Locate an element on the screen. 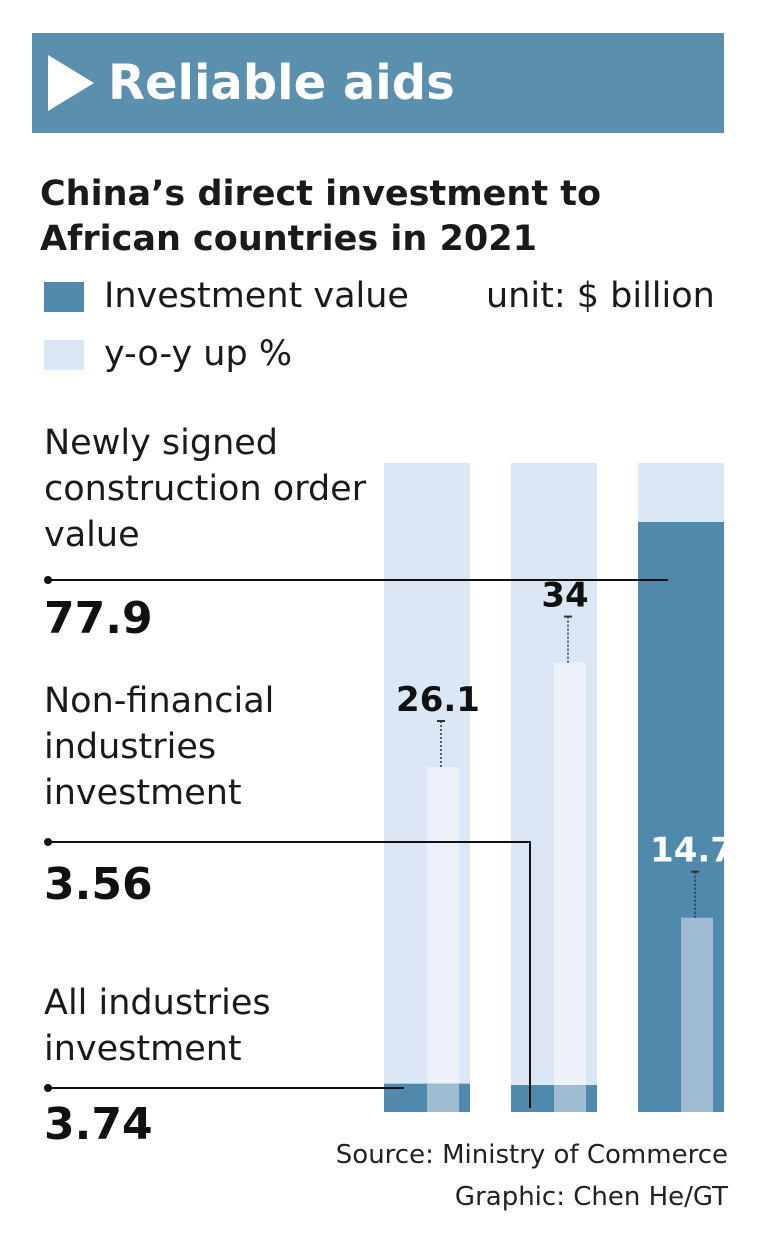 The width and height of the screenshot is (758, 1242). graphic-credit-line: Graphic: Chen He/GT is located at coordinates (591, 1197).